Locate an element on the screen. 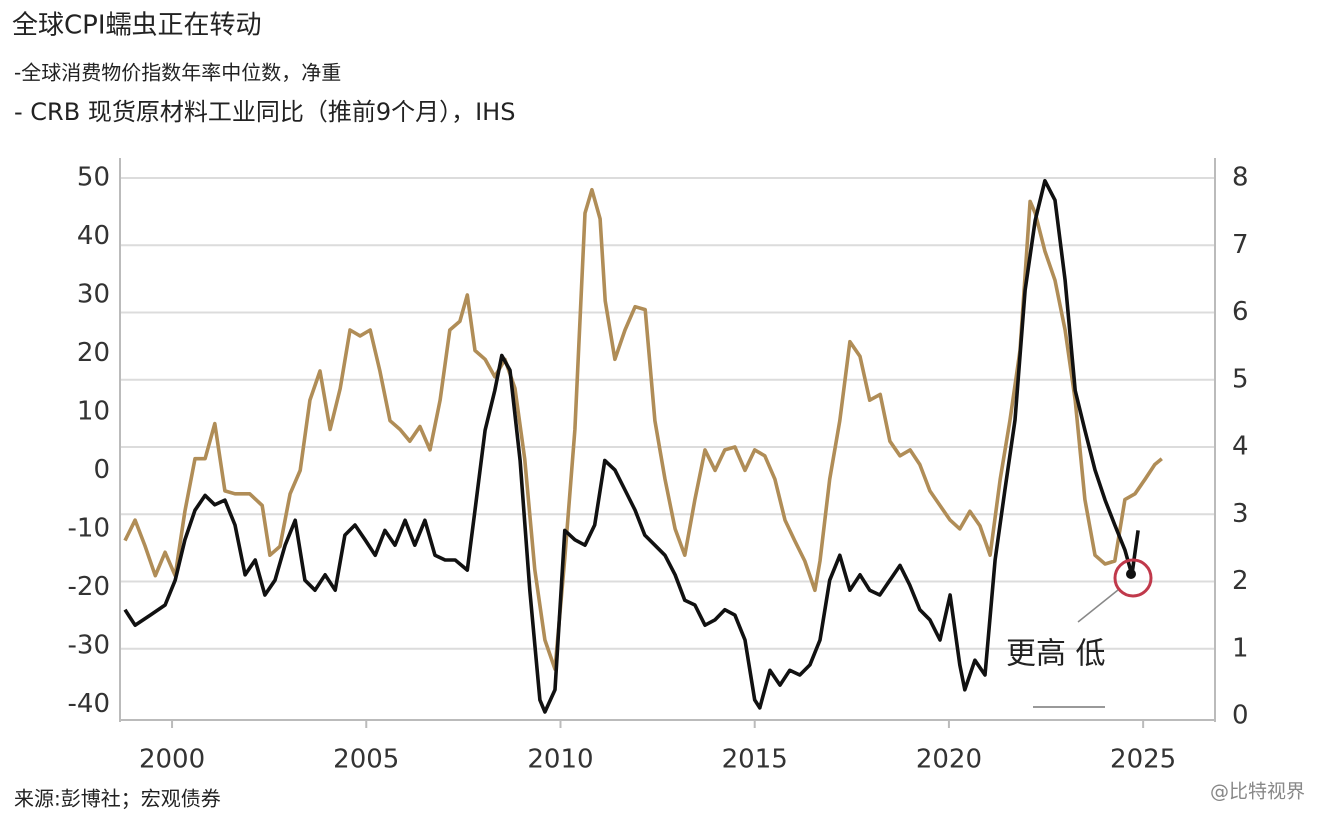  x-tick-label: 2010 is located at coordinates (560, 760).